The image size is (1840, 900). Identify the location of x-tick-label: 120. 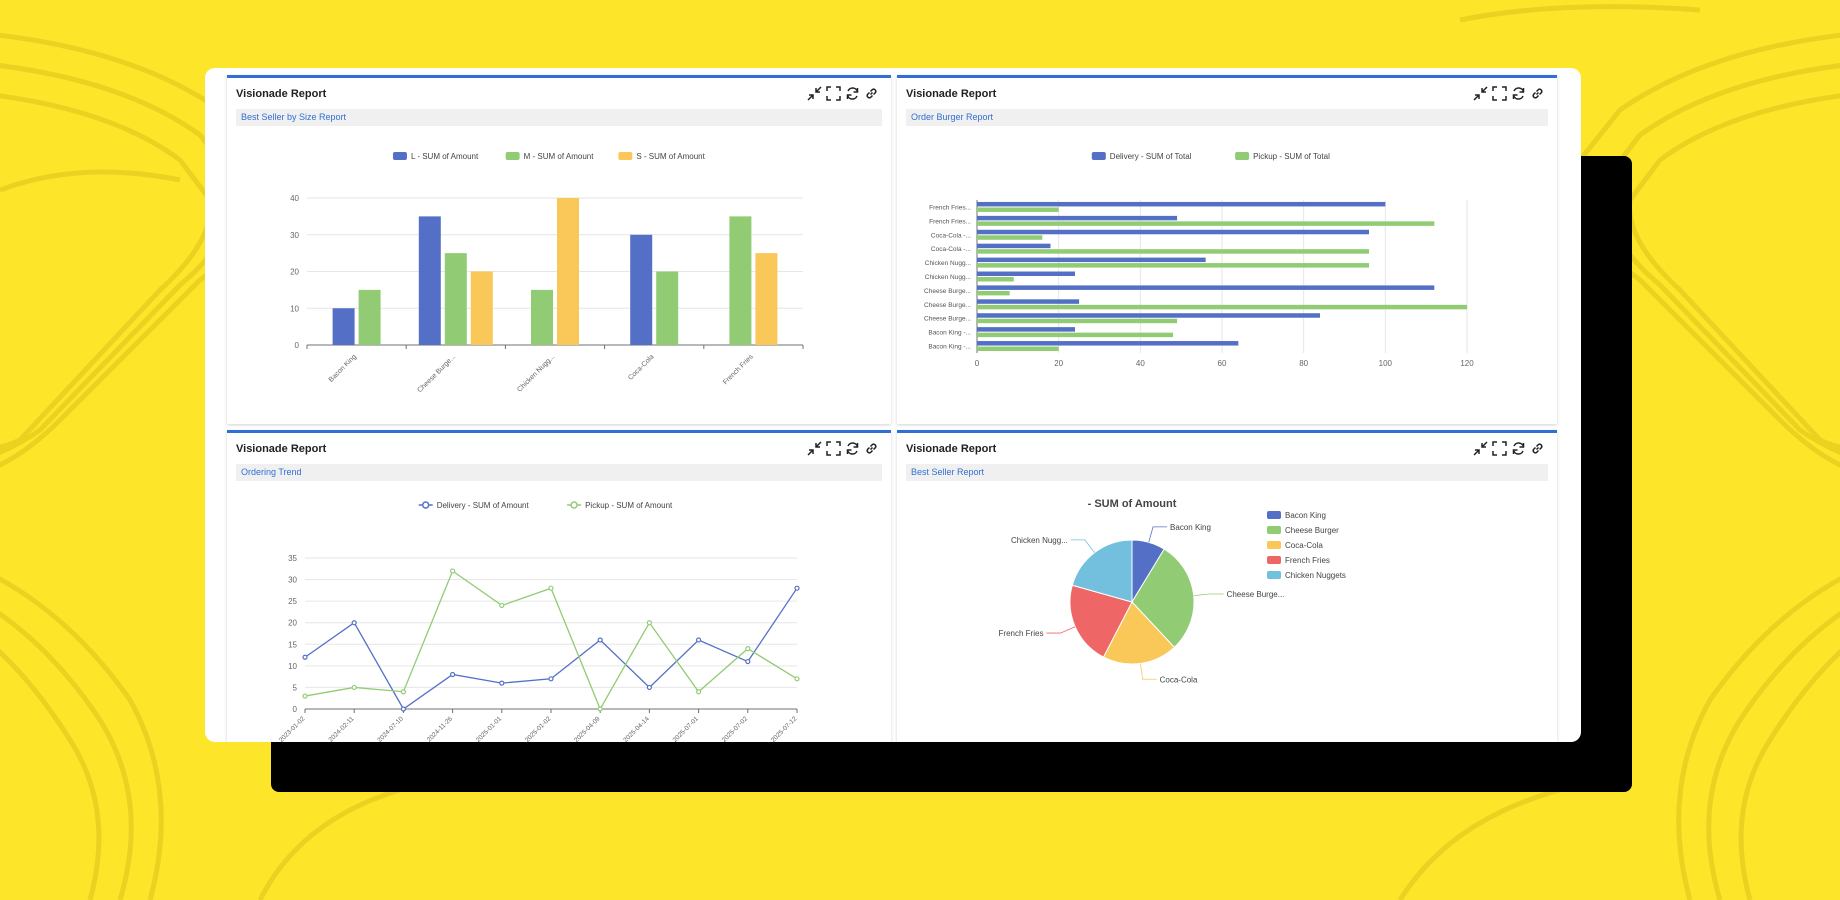
(1467, 363).